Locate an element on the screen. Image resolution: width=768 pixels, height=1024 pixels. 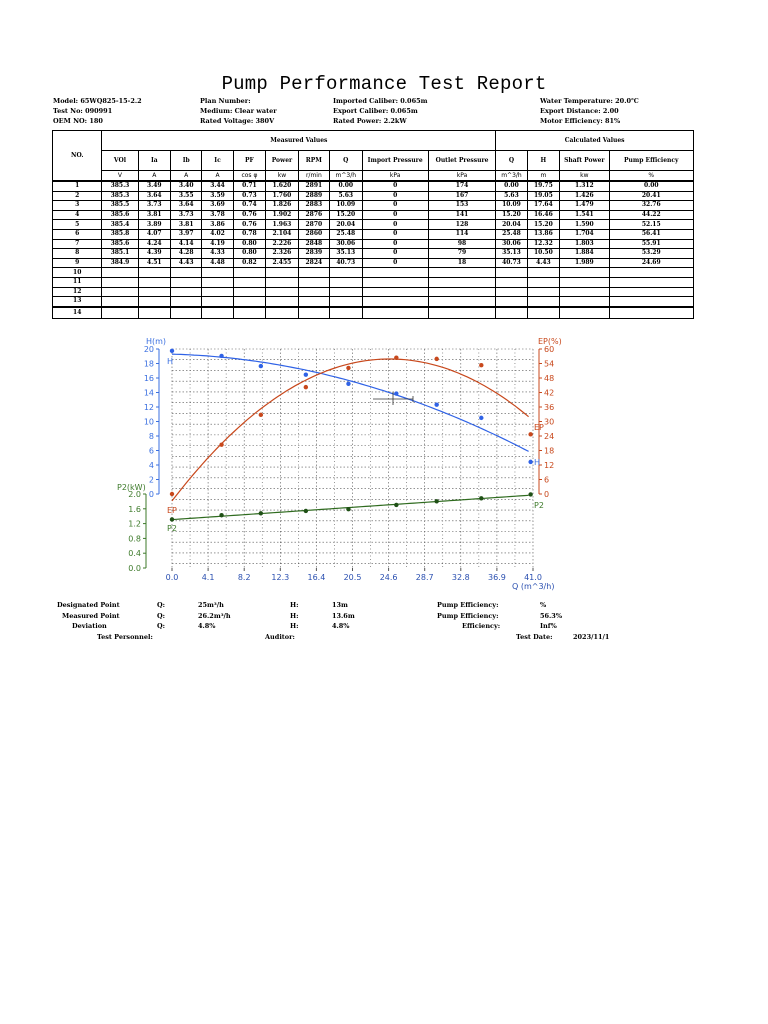
table-cell: 2876 is located at coordinates (314, 215).